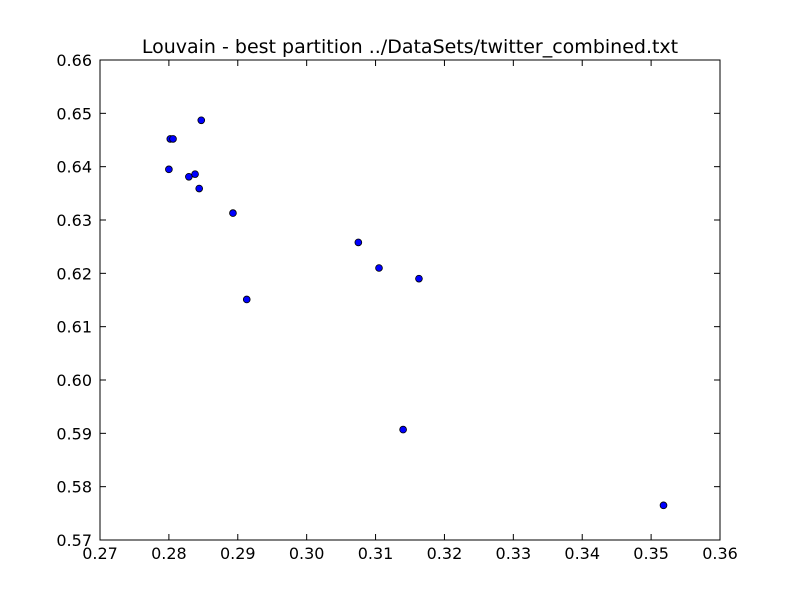 This screenshot has width=800, height=600. What do you see at coordinates (514, 553) in the screenshot?
I see `x-tick-label: 0.33` at bounding box center [514, 553].